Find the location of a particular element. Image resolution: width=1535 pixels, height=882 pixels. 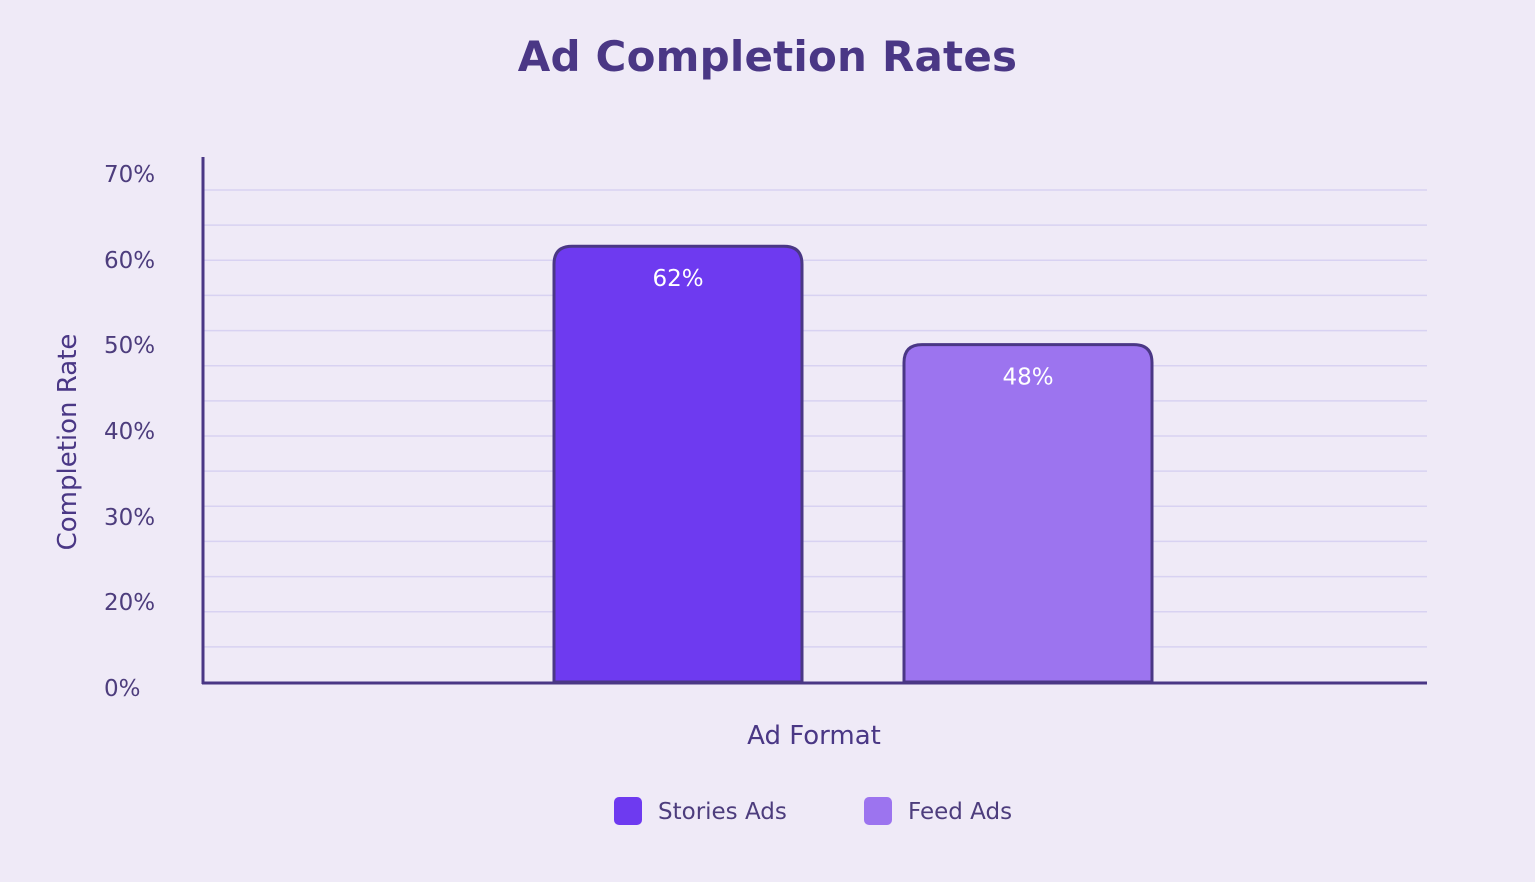

legend: Stories Ads Feed Ads is located at coordinates (813, 811).